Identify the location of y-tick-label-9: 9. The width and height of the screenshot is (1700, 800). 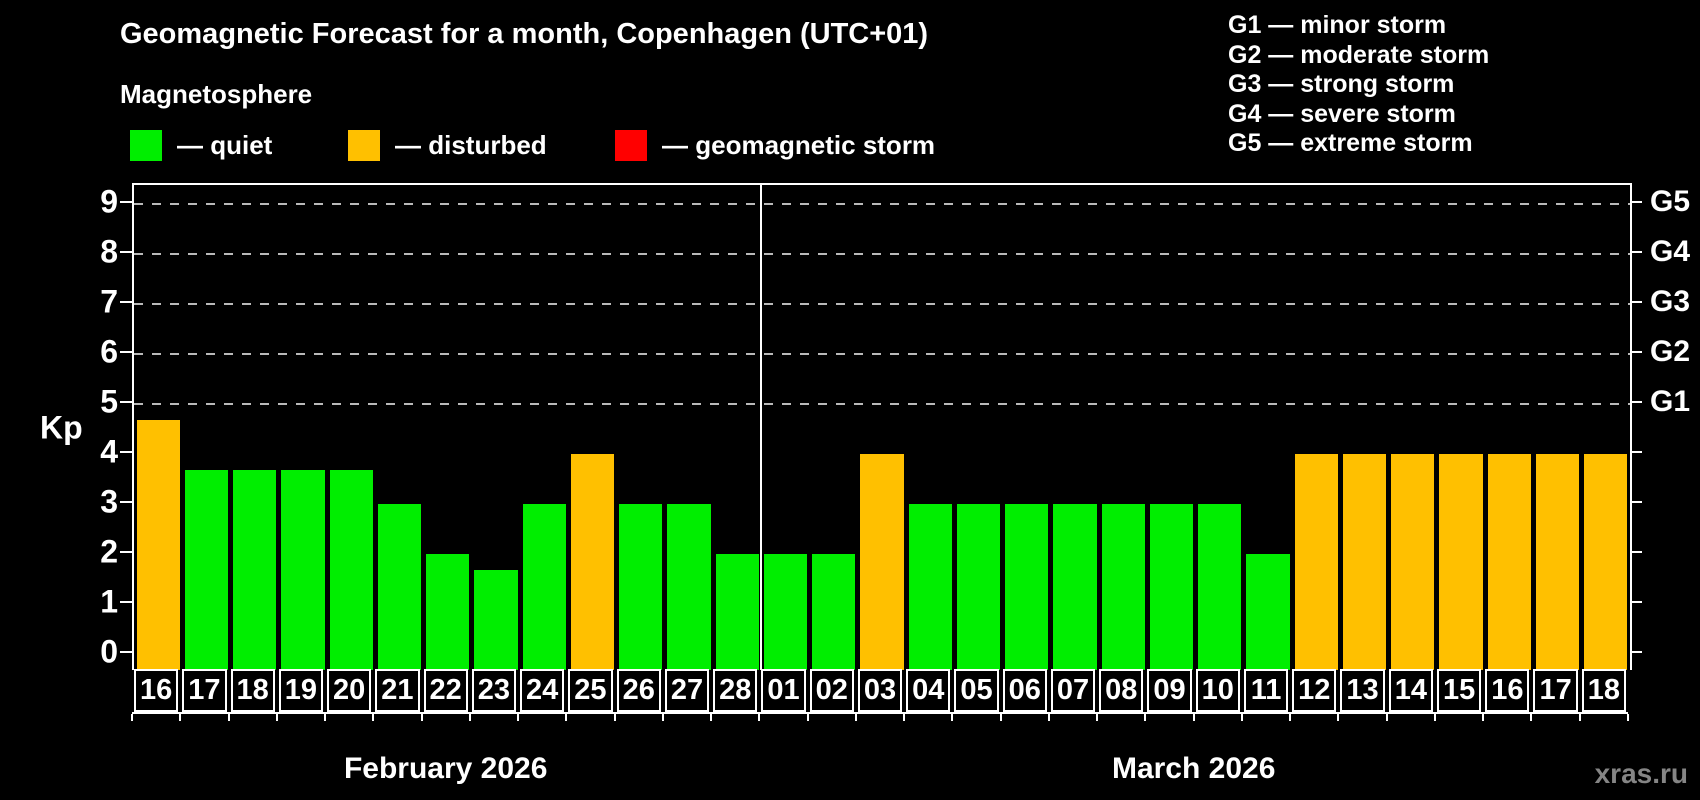
(109, 201).